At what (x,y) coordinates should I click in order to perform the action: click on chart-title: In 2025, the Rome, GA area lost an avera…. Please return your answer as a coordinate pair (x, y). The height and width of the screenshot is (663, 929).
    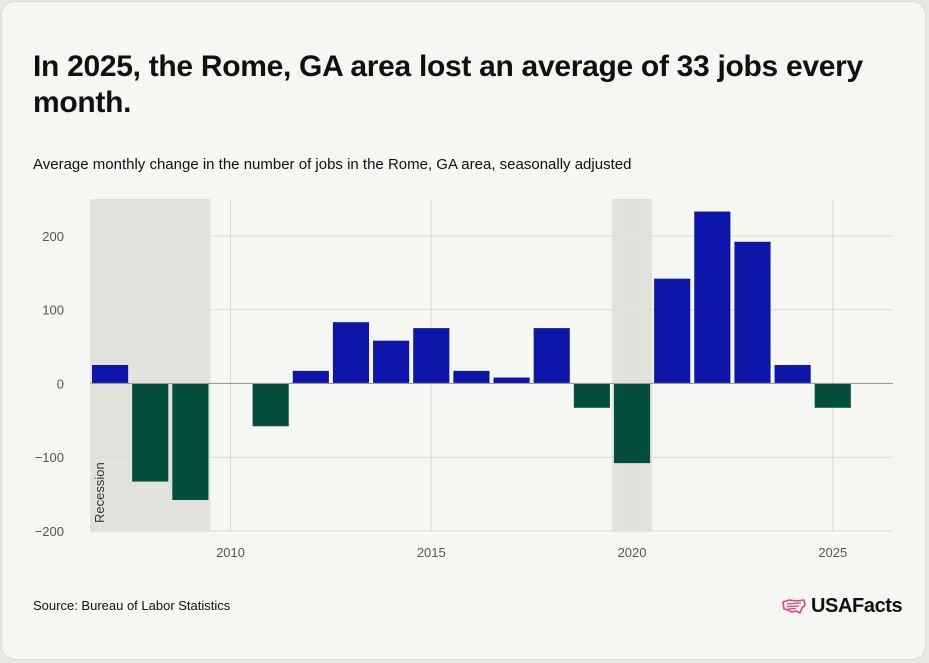
    Looking at the image, I should click on (448, 84).